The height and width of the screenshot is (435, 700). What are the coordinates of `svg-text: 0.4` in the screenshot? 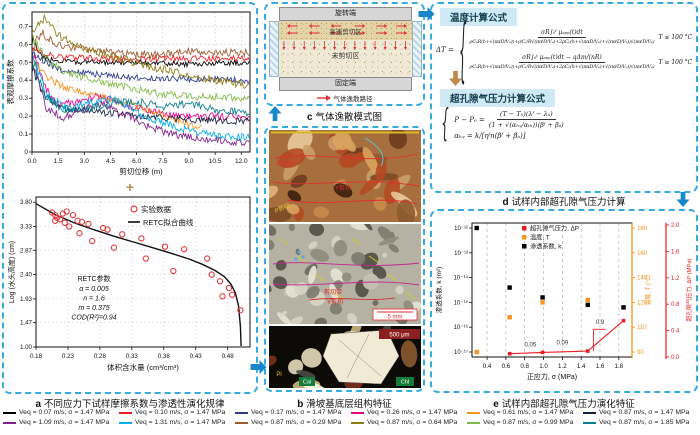 It's located at (487, 366).